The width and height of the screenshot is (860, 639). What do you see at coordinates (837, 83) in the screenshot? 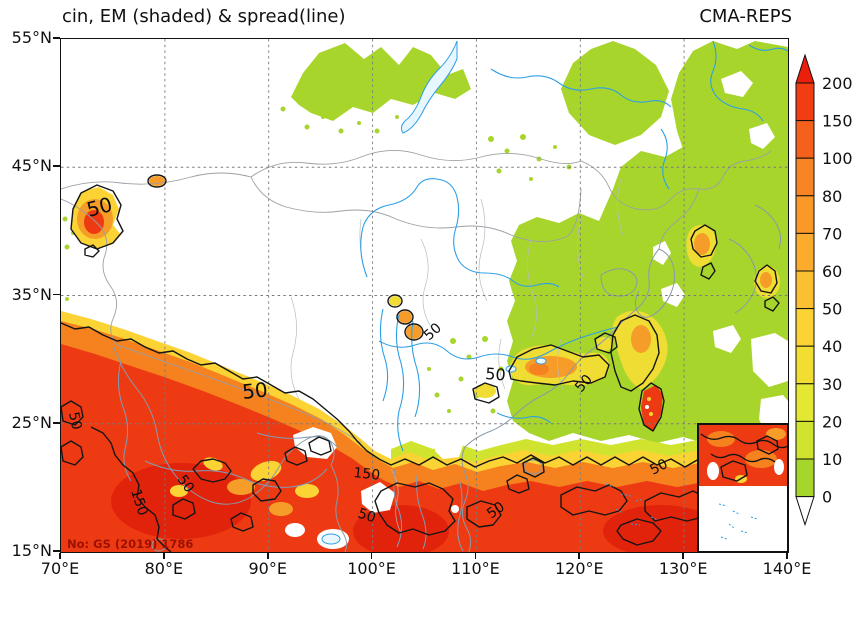
I see `colorbar-tick-label: 200` at bounding box center [837, 83].